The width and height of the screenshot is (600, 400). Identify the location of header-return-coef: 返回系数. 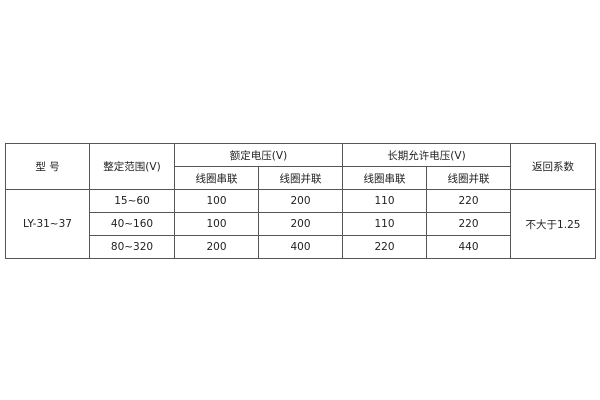
(553, 166).